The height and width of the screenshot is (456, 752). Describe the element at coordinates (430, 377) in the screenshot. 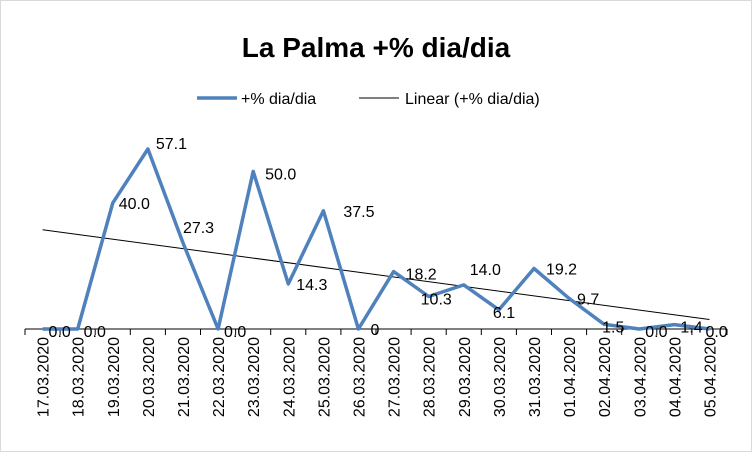

I see `x-tick-label: 28.03.2020` at that location.